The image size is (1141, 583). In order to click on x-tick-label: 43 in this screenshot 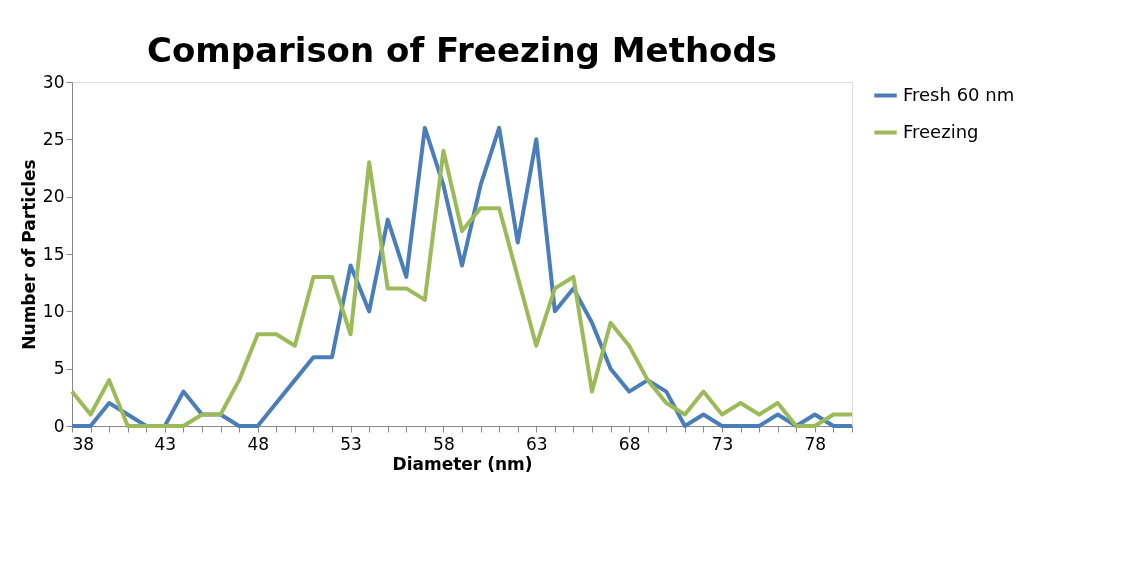, I will do `click(165, 443)`.